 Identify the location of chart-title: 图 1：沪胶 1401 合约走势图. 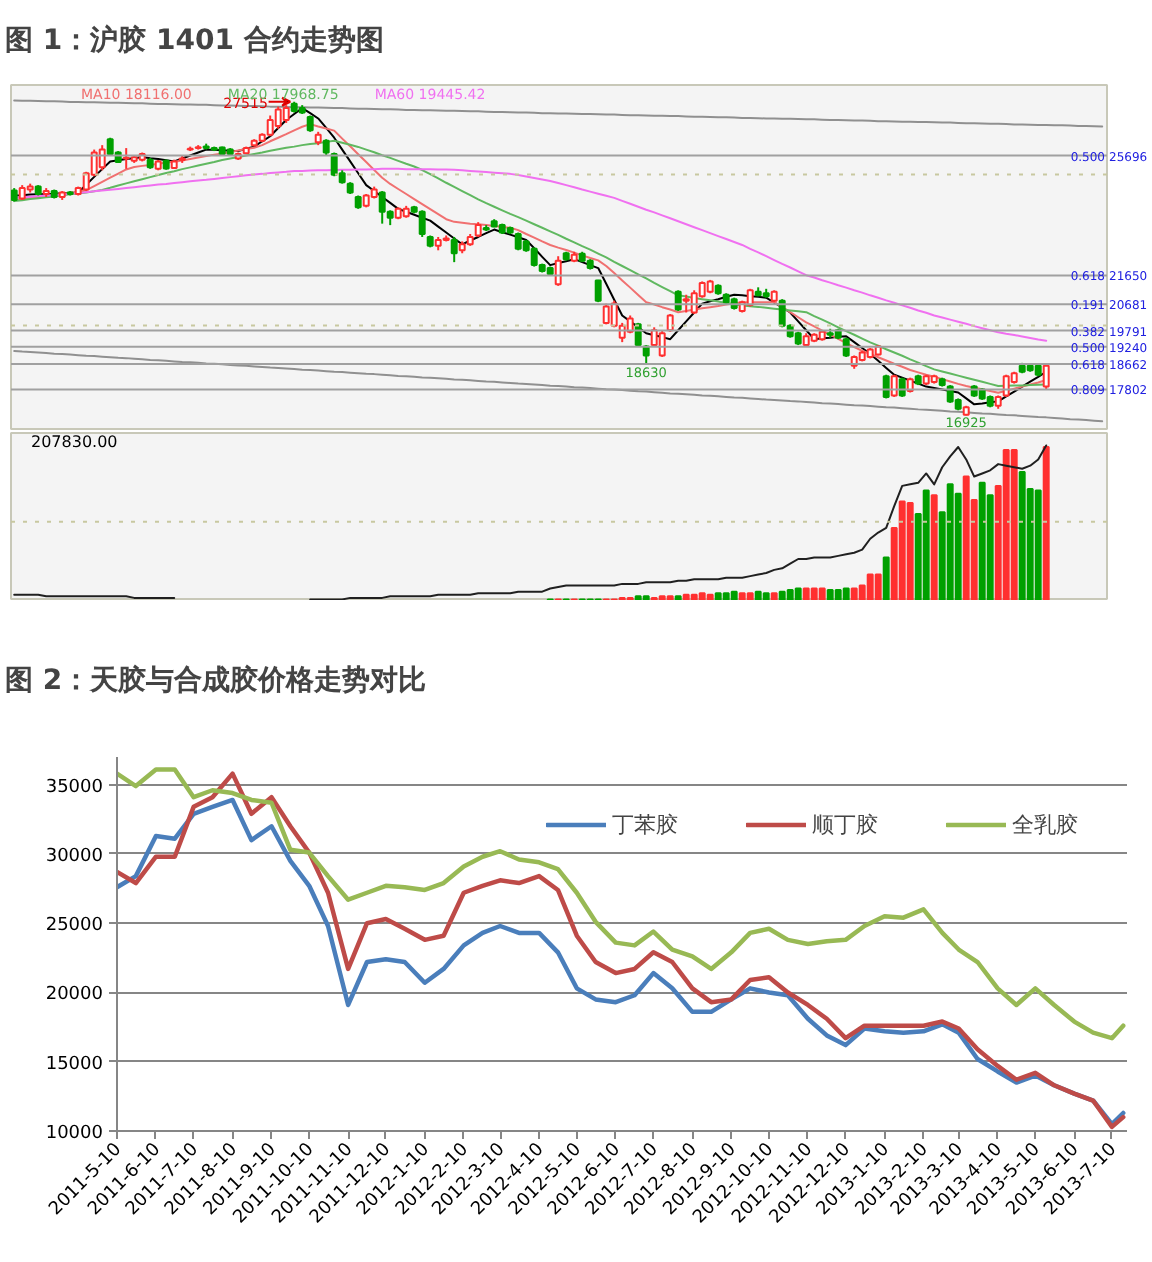
(194, 40).